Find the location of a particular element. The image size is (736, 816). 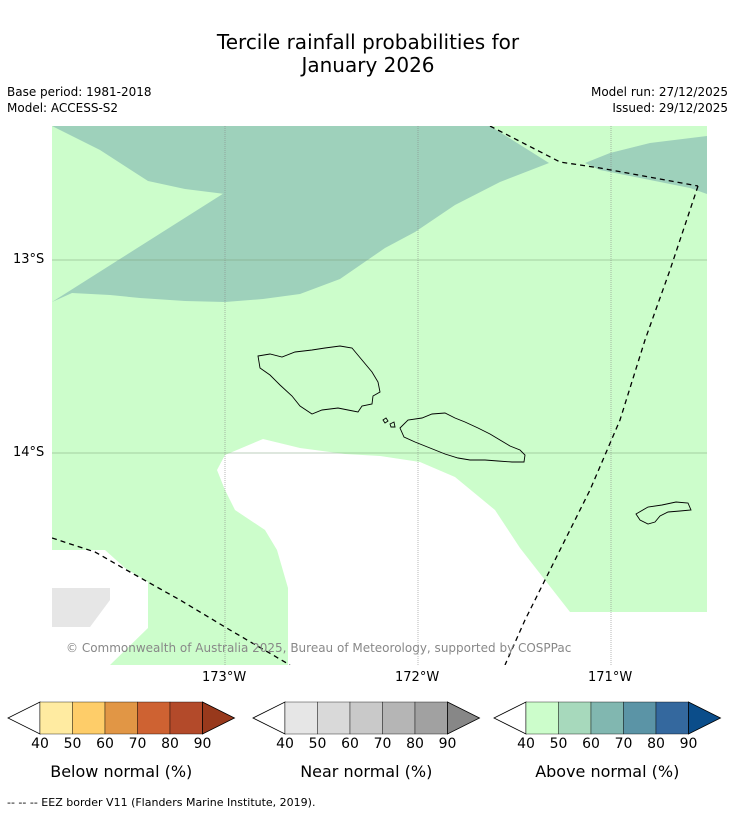

below-colorbar-tick-label: 60 is located at coordinates (105, 744).